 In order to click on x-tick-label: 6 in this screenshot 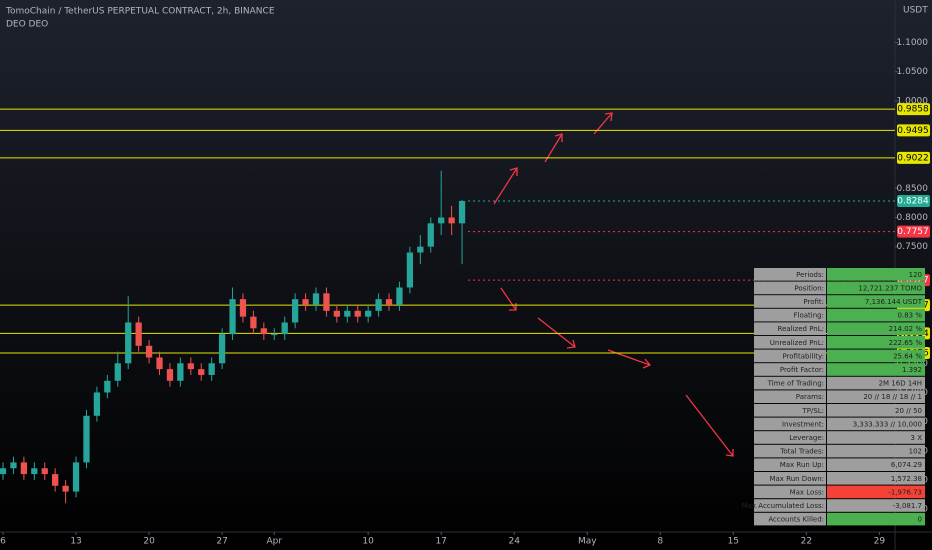, I will do `click(3, 542)`.